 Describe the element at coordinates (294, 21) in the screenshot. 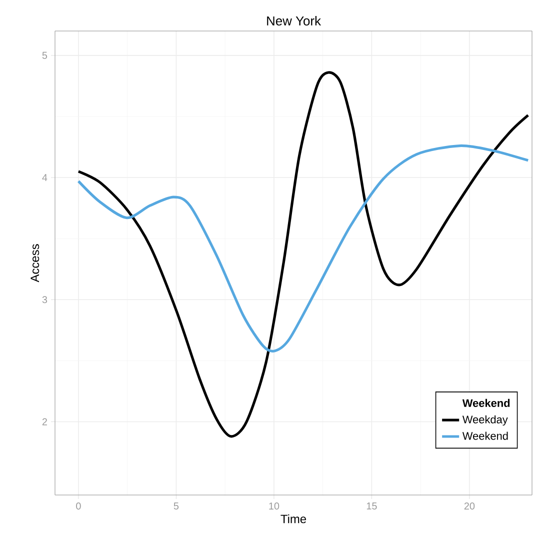

I see `chart-title: New York` at that location.